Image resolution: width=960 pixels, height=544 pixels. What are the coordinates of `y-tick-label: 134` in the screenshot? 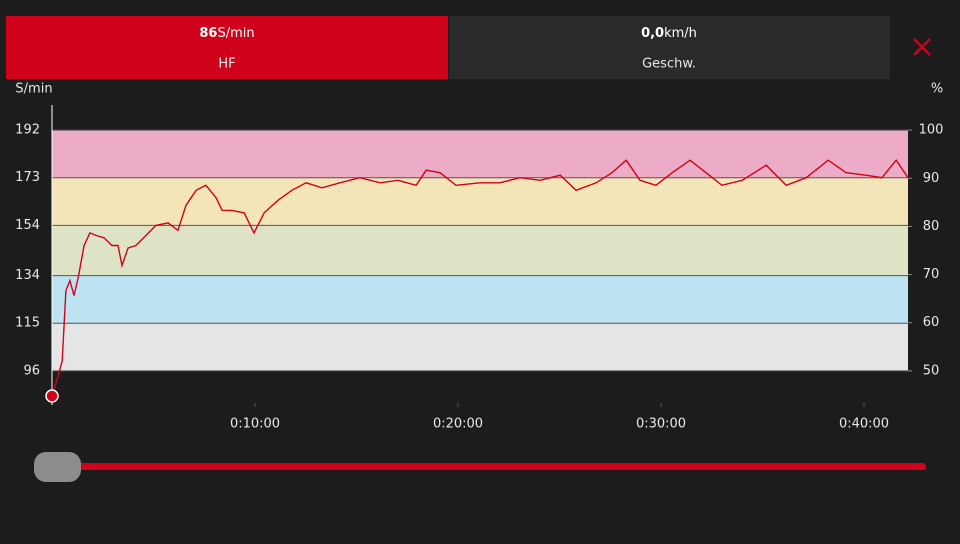 It's located at (27, 275).